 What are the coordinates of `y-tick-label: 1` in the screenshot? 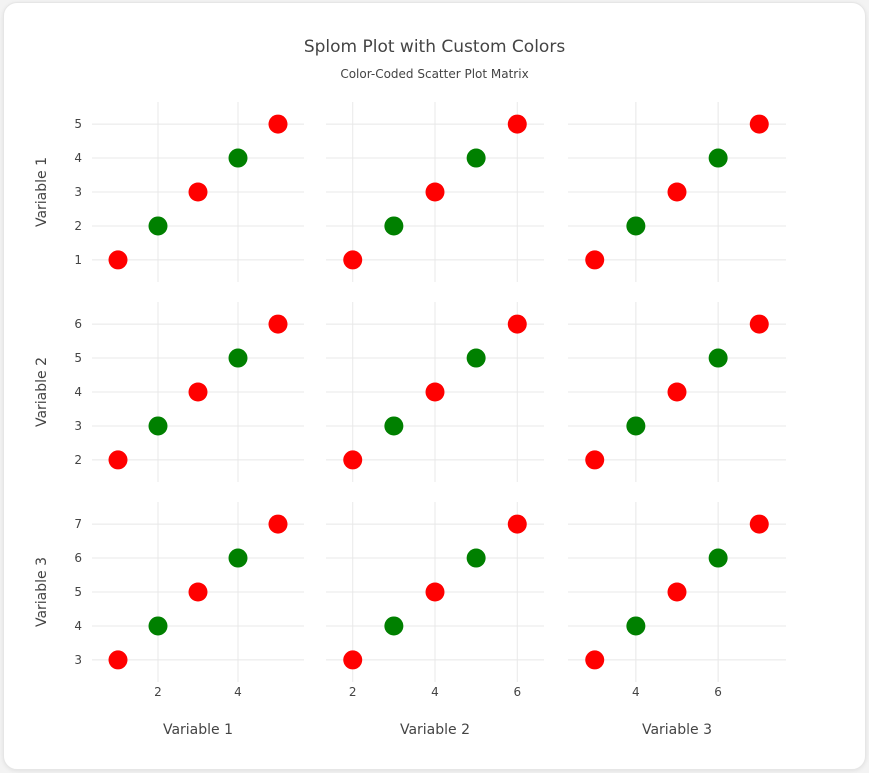 It's located at (78, 260).